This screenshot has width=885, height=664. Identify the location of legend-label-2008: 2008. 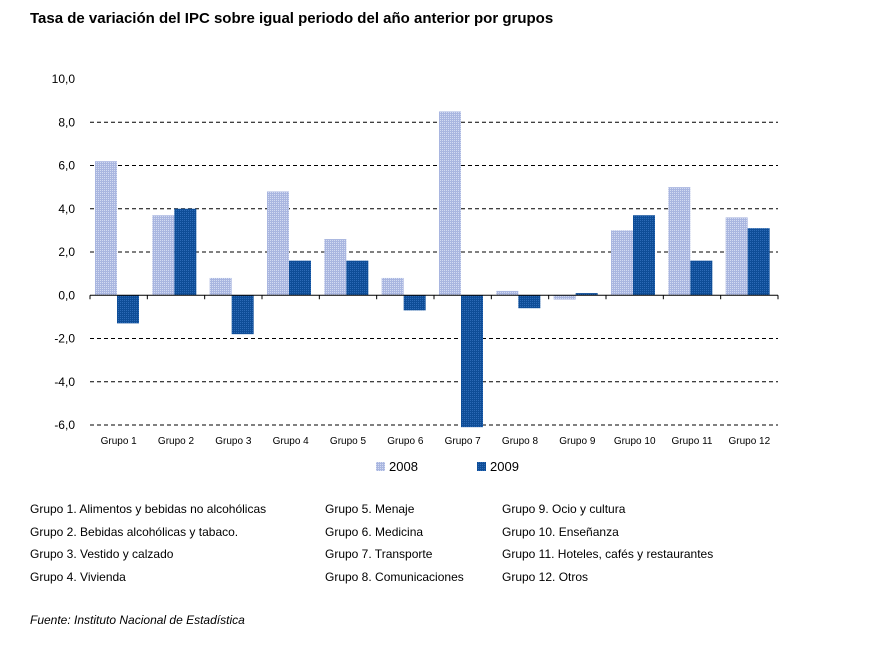
(403, 466).